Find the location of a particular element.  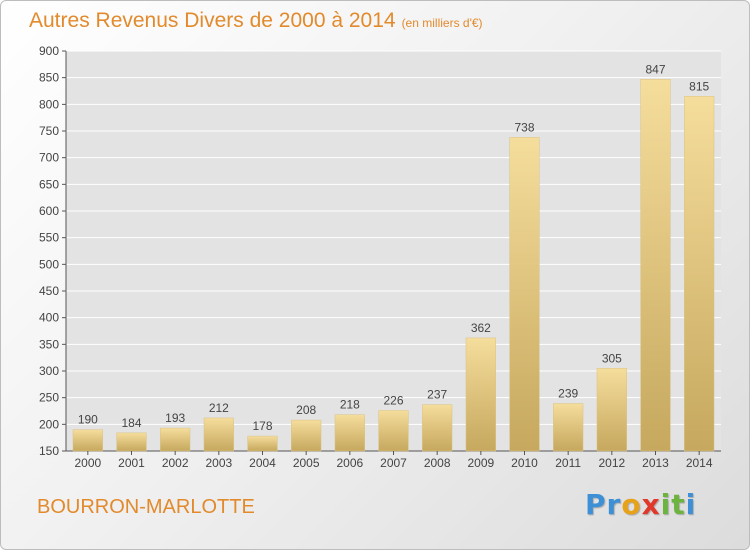

data-label-2001: 184 is located at coordinates (131, 423).